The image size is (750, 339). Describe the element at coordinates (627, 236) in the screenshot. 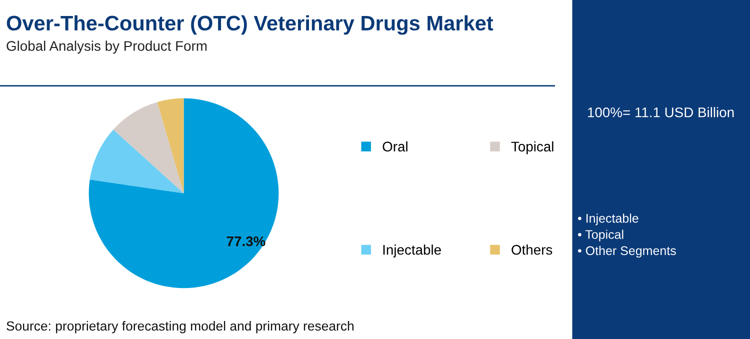

I see `text: • Injectable • Topical • Other Segments` at that location.